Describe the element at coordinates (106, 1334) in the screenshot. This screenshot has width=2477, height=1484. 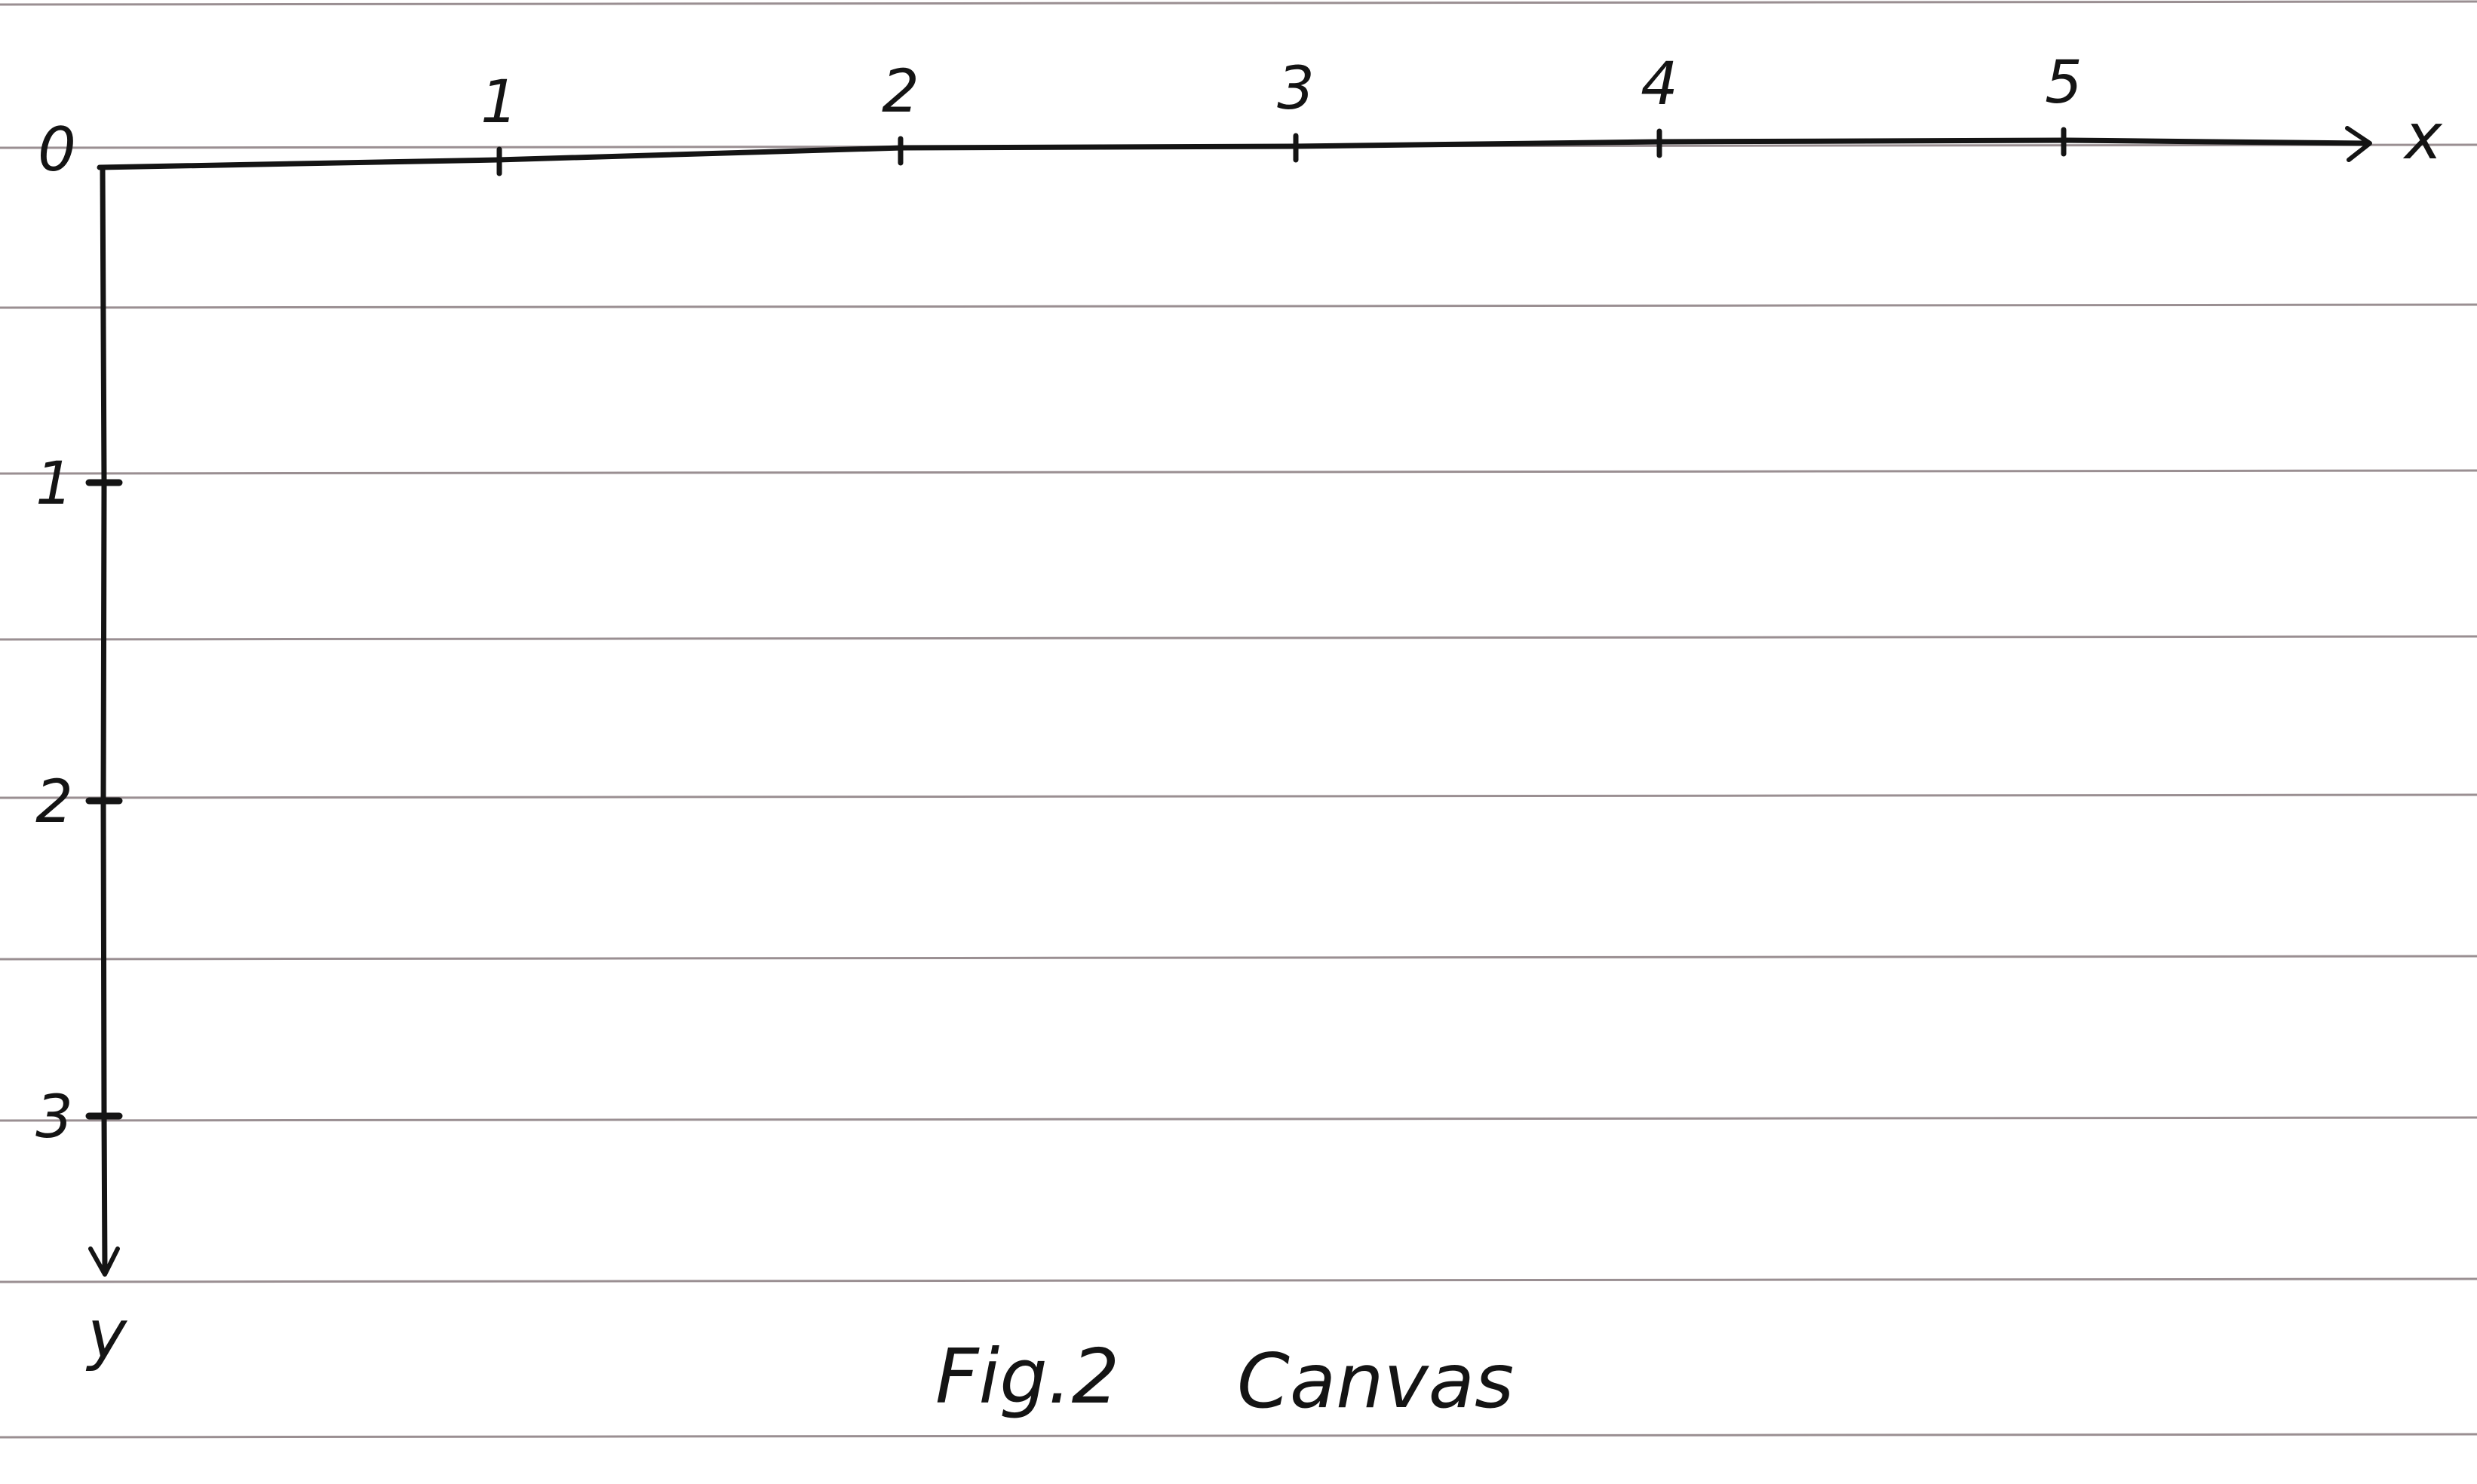
I see `y-axis-label: y` at that location.